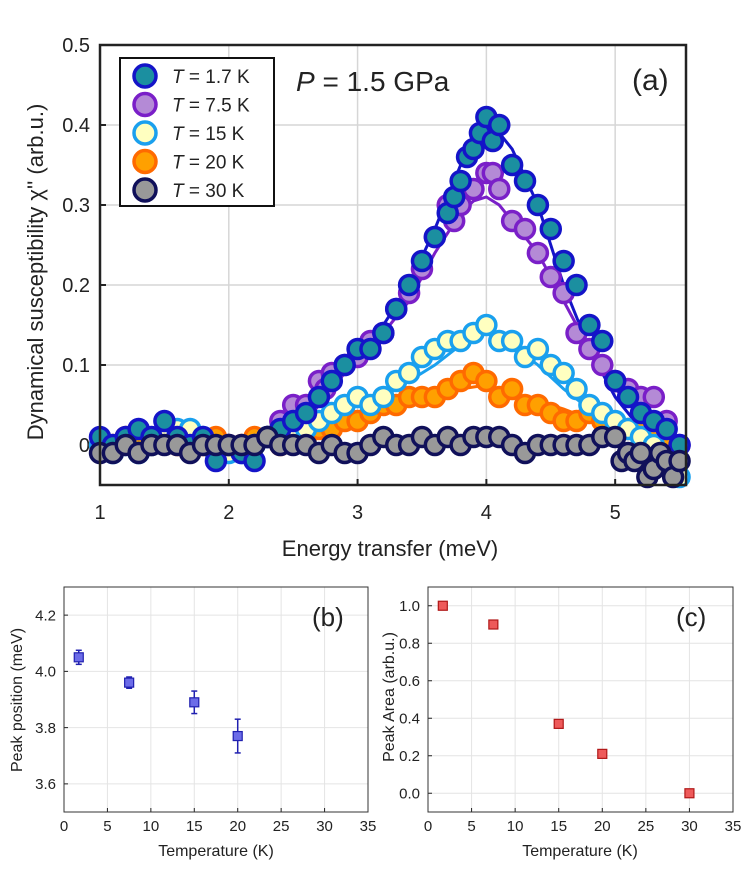 The width and height of the screenshot is (748, 870). Describe the element at coordinates (689, 826) in the screenshot. I see `x-tick-label: 30` at that location.